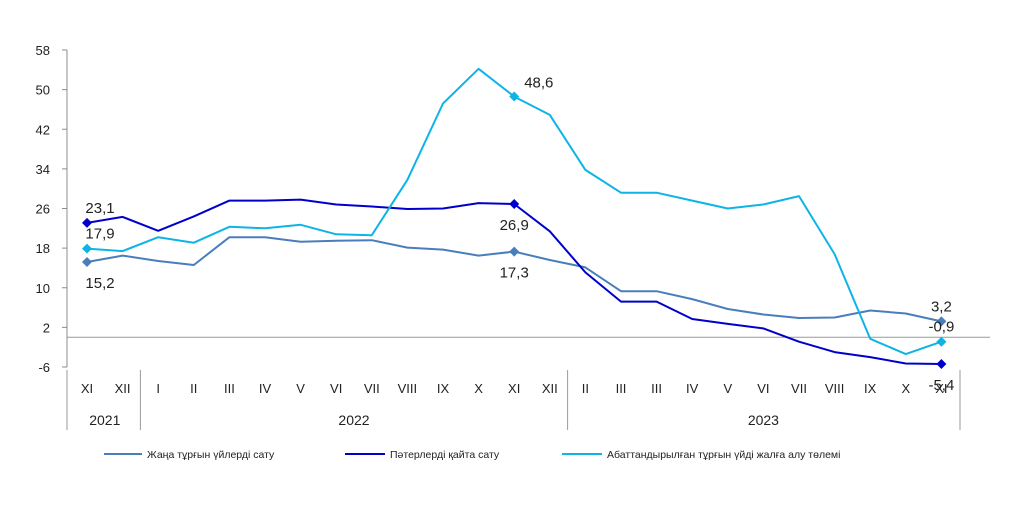  What do you see at coordinates (538, 83) in the screenshot?
I see `data-label: 48,6` at bounding box center [538, 83].